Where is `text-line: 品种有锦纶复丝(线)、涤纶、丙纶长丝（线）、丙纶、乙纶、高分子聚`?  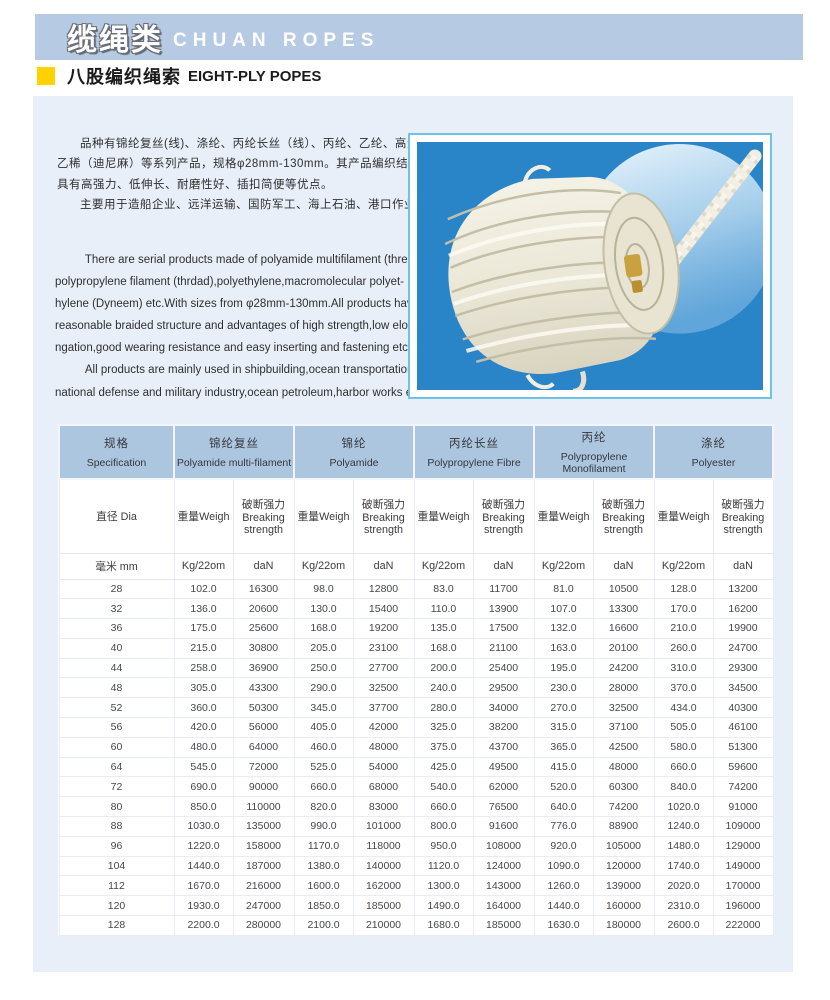 text-line: 品种有锦纶复丝(线)、涤纶、丙纶长丝（线）、丙纶、乙纶、高分子聚 is located at coordinates (261, 144).